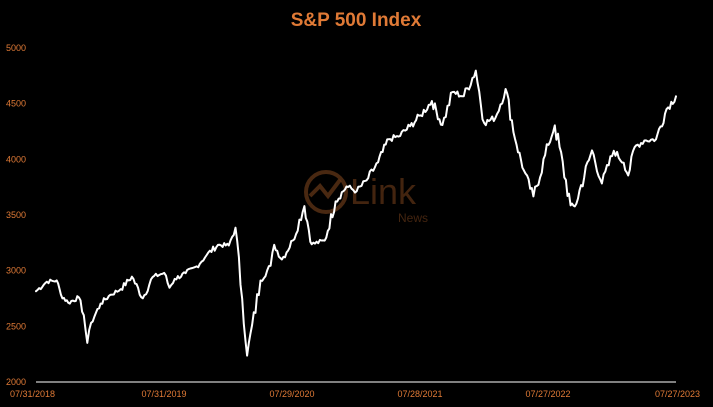 The image size is (713, 407). Describe the element at coordinates (677, 394) in the screenshot. I see `x-tick-label: 07/27/2023` at that location.